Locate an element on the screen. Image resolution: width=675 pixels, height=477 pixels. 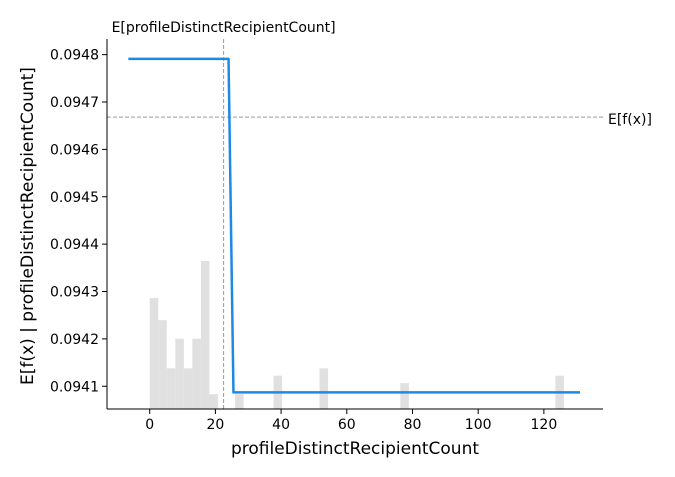
y-tick-label: 0.0943 is located at coordinates (74, 293).